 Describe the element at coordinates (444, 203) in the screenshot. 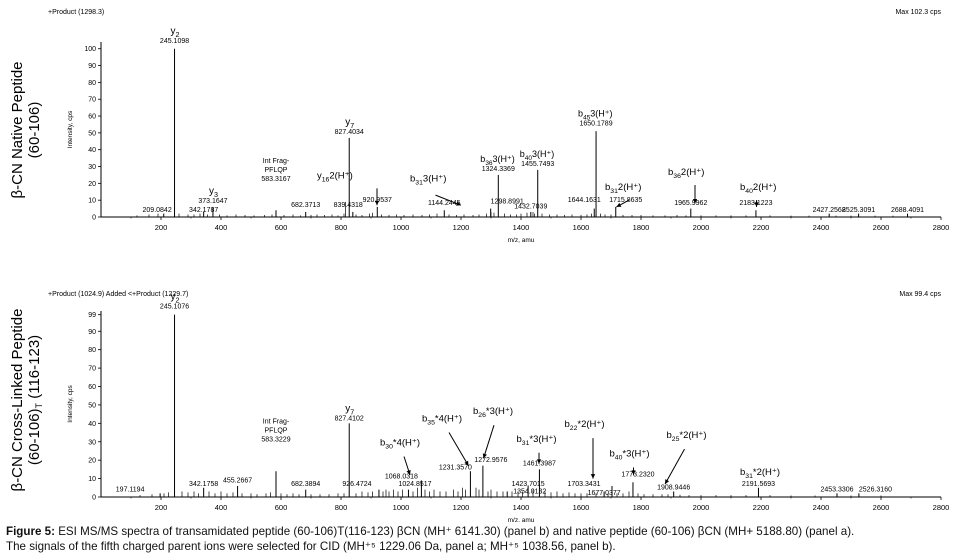

I see `peak-mass-label: 1144.2445` at that location.